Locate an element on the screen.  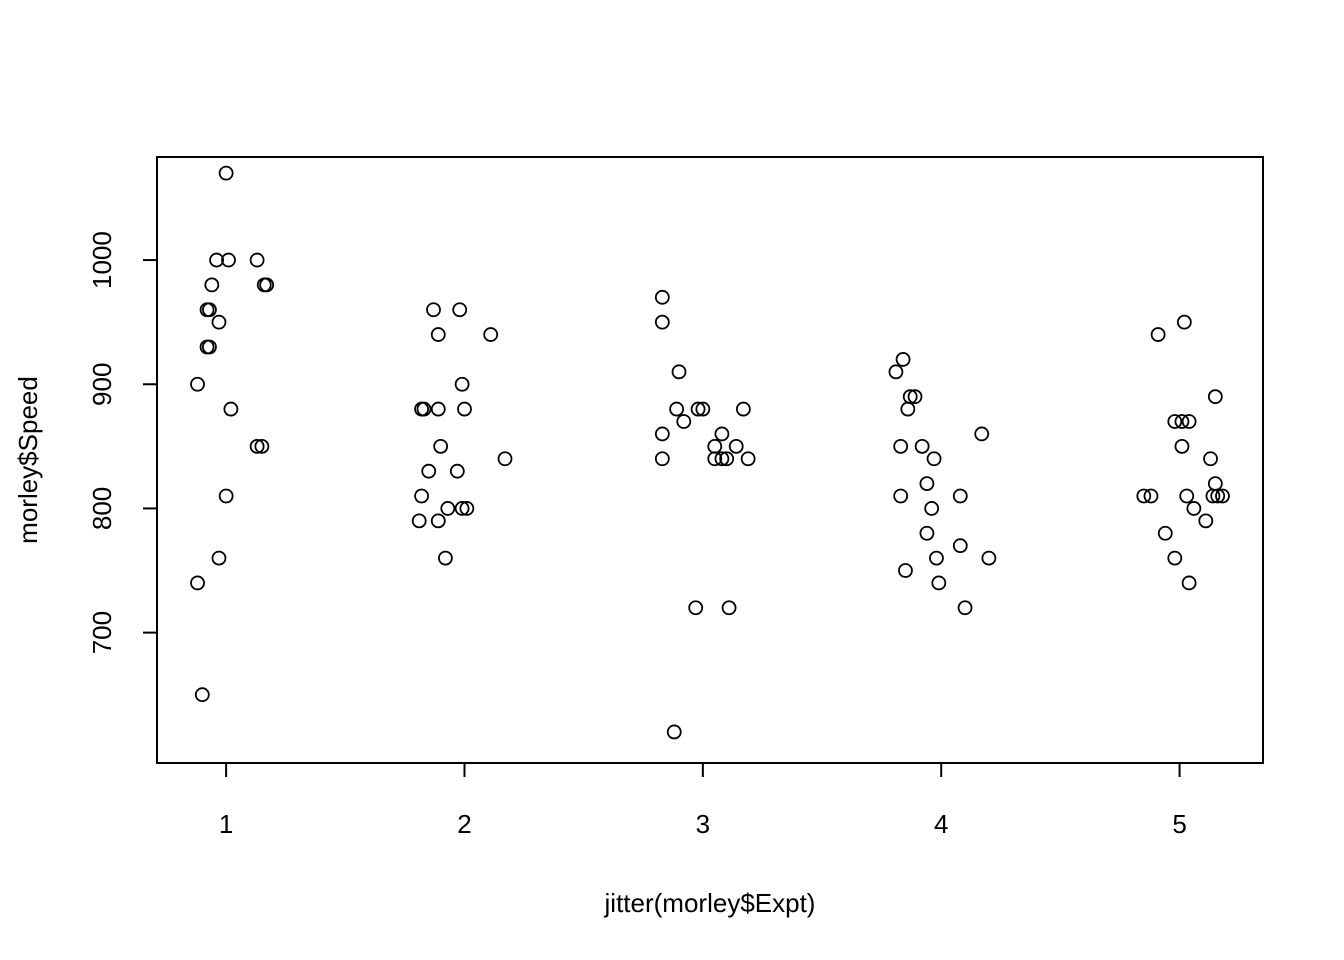
x-tick-label: 4 is located at coordinates (941, 824).